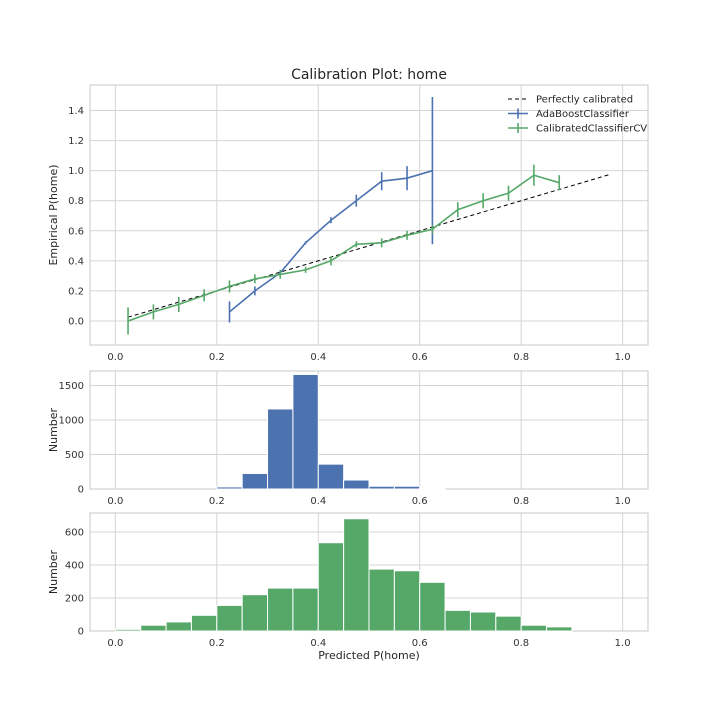 The image size is (720, 720). What do you see at coordinates (74, 455) in the screenshot?
I see `adaboost-histogram-y-tick-label: 500` at bounding box center [74, 455].